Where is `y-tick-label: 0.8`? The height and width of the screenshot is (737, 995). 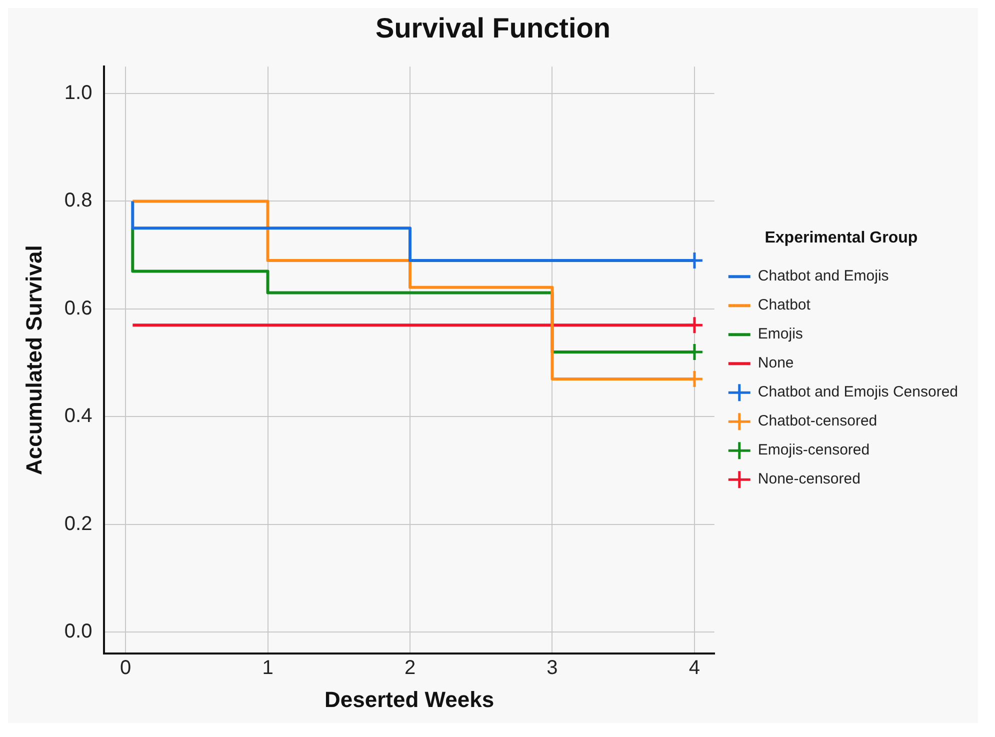 y-tick-label: 0.8 is located at coordinates (78, 201).